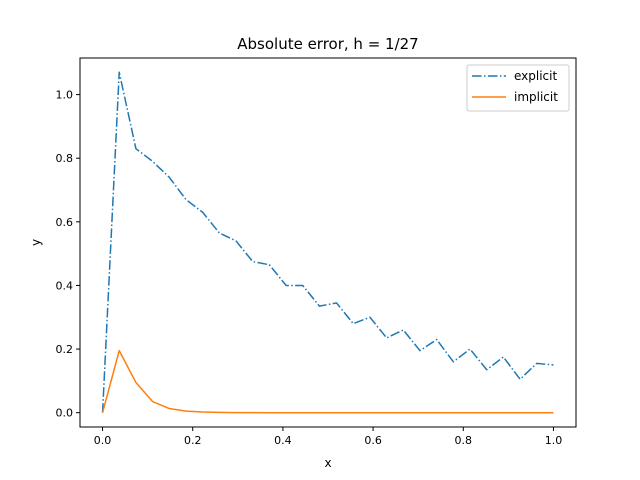 The height and width of the screenshot is (480, 640). What do you see at coordinates (65, 349) in the screenshot?
I see `y-tick-label: 0.2` at bounding box center [65, 349].